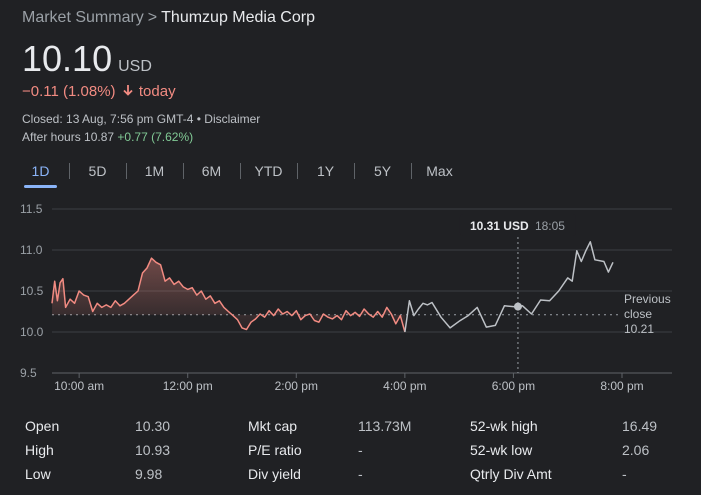 The image size is (701, 495). Describe the element at coordinates (68, 137) in the screenshot. I see `after-hours-label: After hours 10.87` at that location.